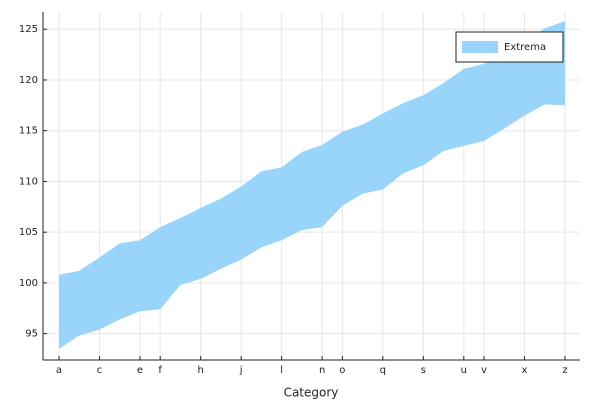  Describe the element at coordinates (28, 283) in the screenshot. I see `y-tick-label: 100` at that location.